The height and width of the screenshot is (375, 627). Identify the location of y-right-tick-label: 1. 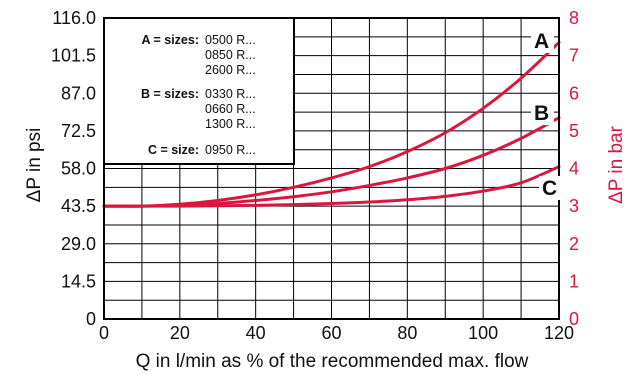
(574, 281).